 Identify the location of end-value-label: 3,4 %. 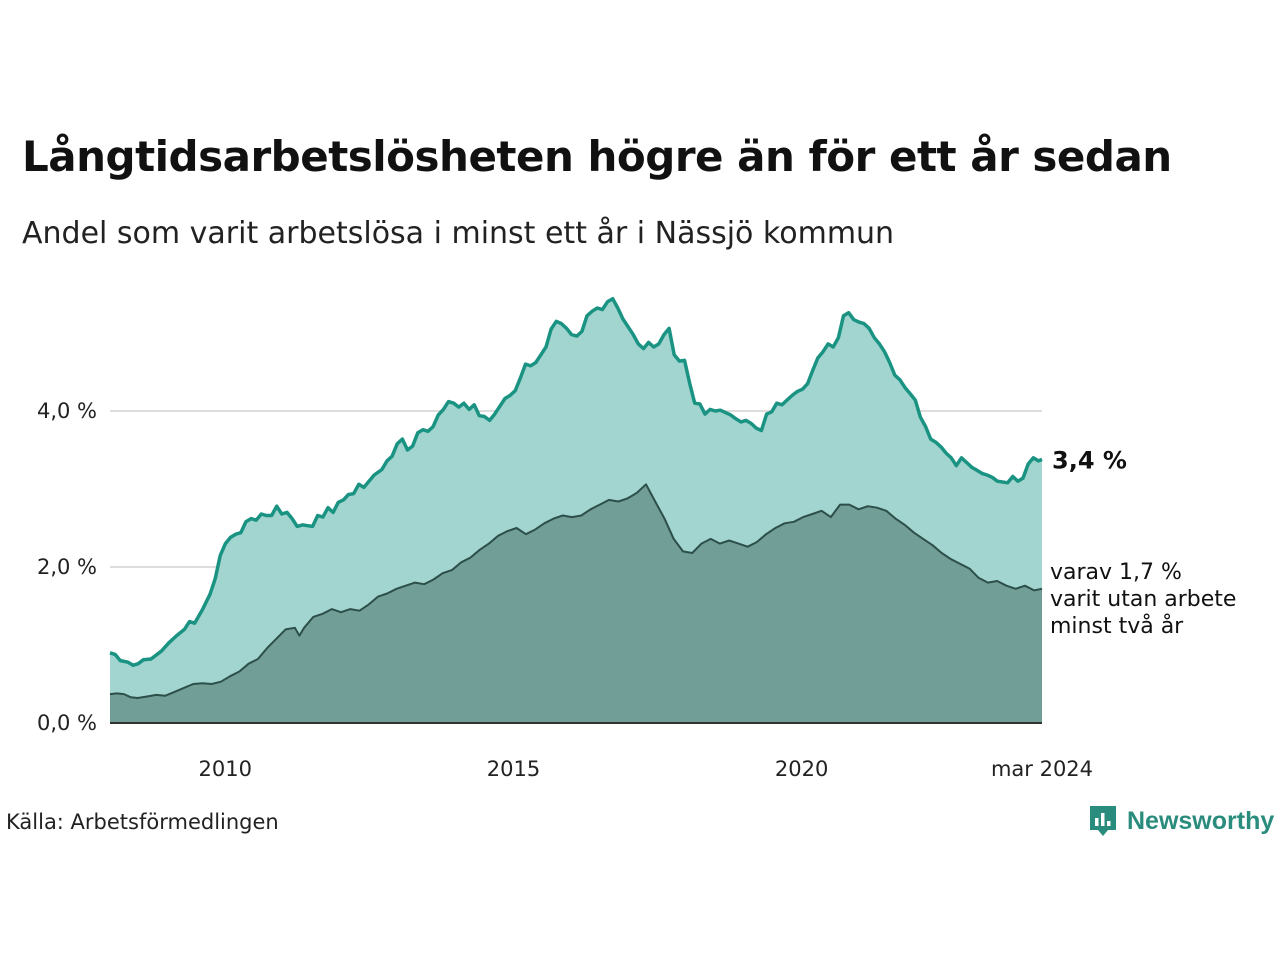
(1089, 460).